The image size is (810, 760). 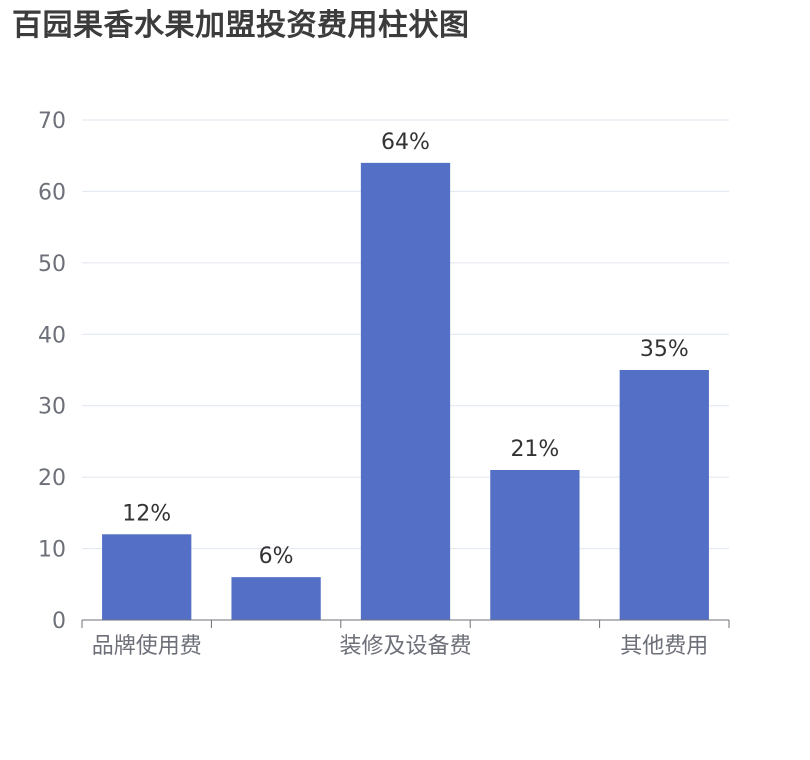 I want to click on x-tick-label: 其他费用, so click(x=664, y=646).